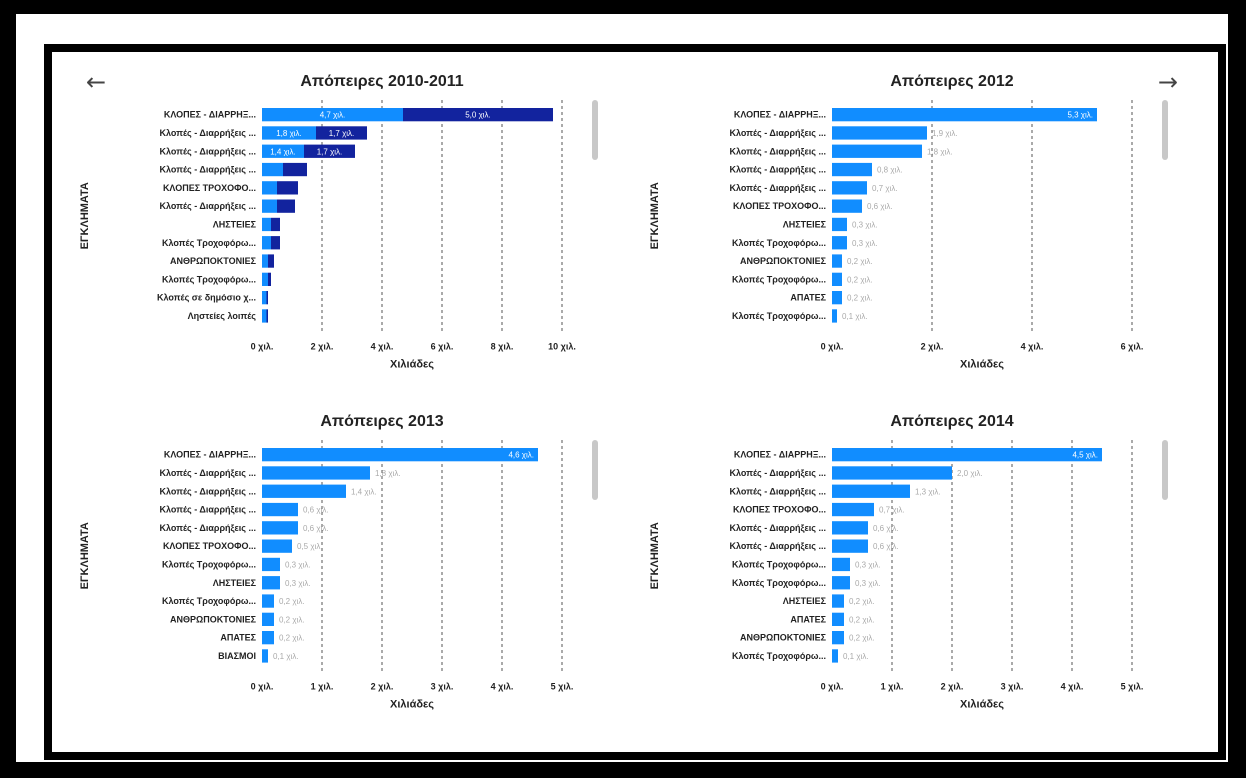 Image resolution: width=1246 pixels, height=778 pixels. What do you see at coordinates (502, 347) in the screenshot?
I see `x-tick-label: 8 χιλ.` at bounding box center [502, 347].